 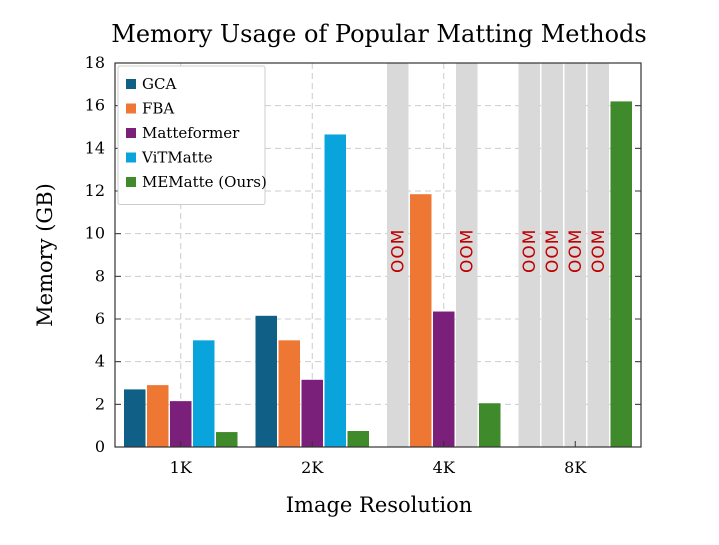 What do you see at coordinates (95, 190) in the screenshot?
I see `y-tick-label: 12` at bounding box center [95, 190].